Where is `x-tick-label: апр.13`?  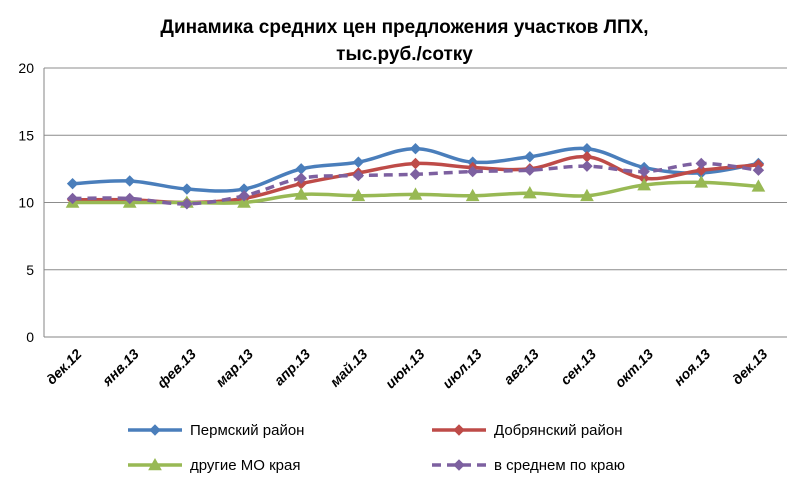
x-tick-label: апр.13 is located at coordinates (292, 367).